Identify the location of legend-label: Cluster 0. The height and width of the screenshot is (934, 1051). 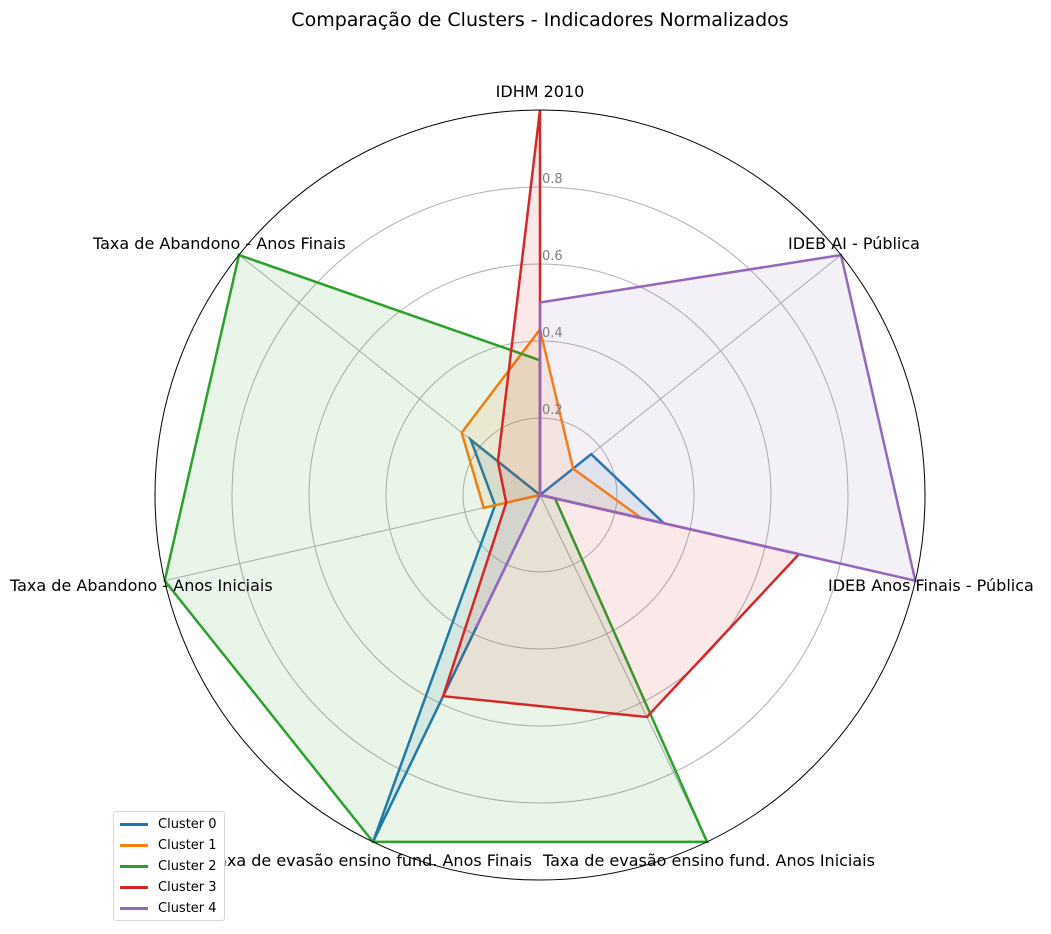
(187, 824).